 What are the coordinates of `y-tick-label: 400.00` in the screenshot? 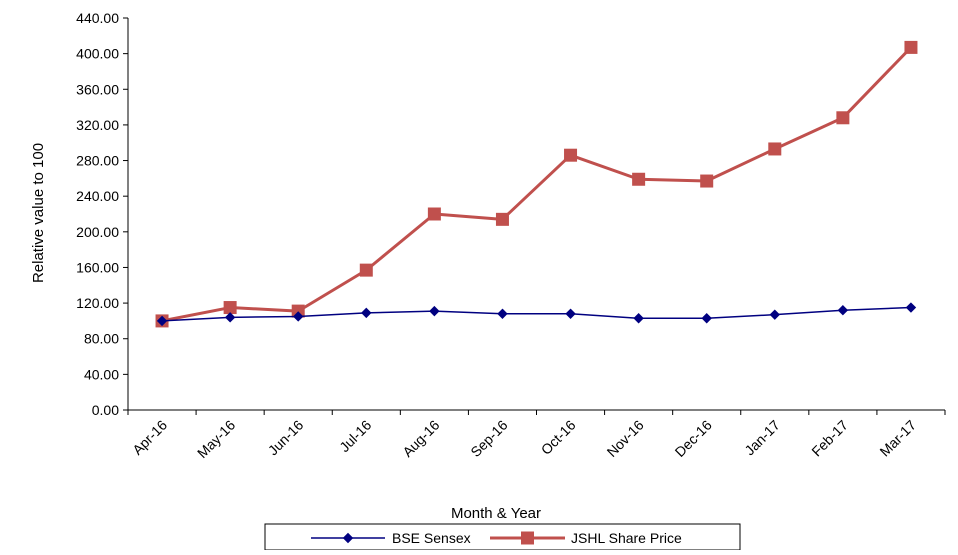 It's located at (97, 54).